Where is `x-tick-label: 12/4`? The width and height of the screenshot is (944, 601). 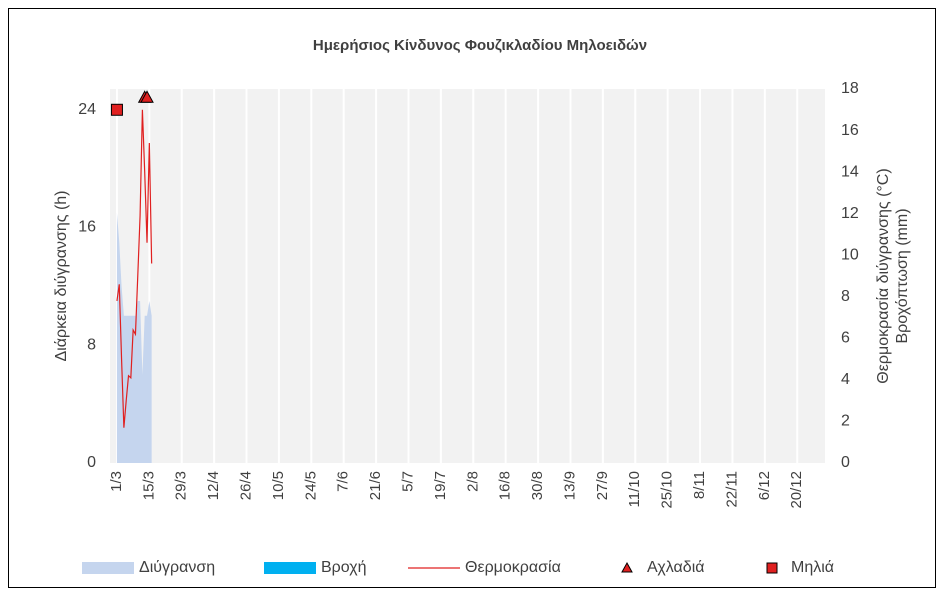
x-tick-label: 12/4 is located at coordinates (213, 485).